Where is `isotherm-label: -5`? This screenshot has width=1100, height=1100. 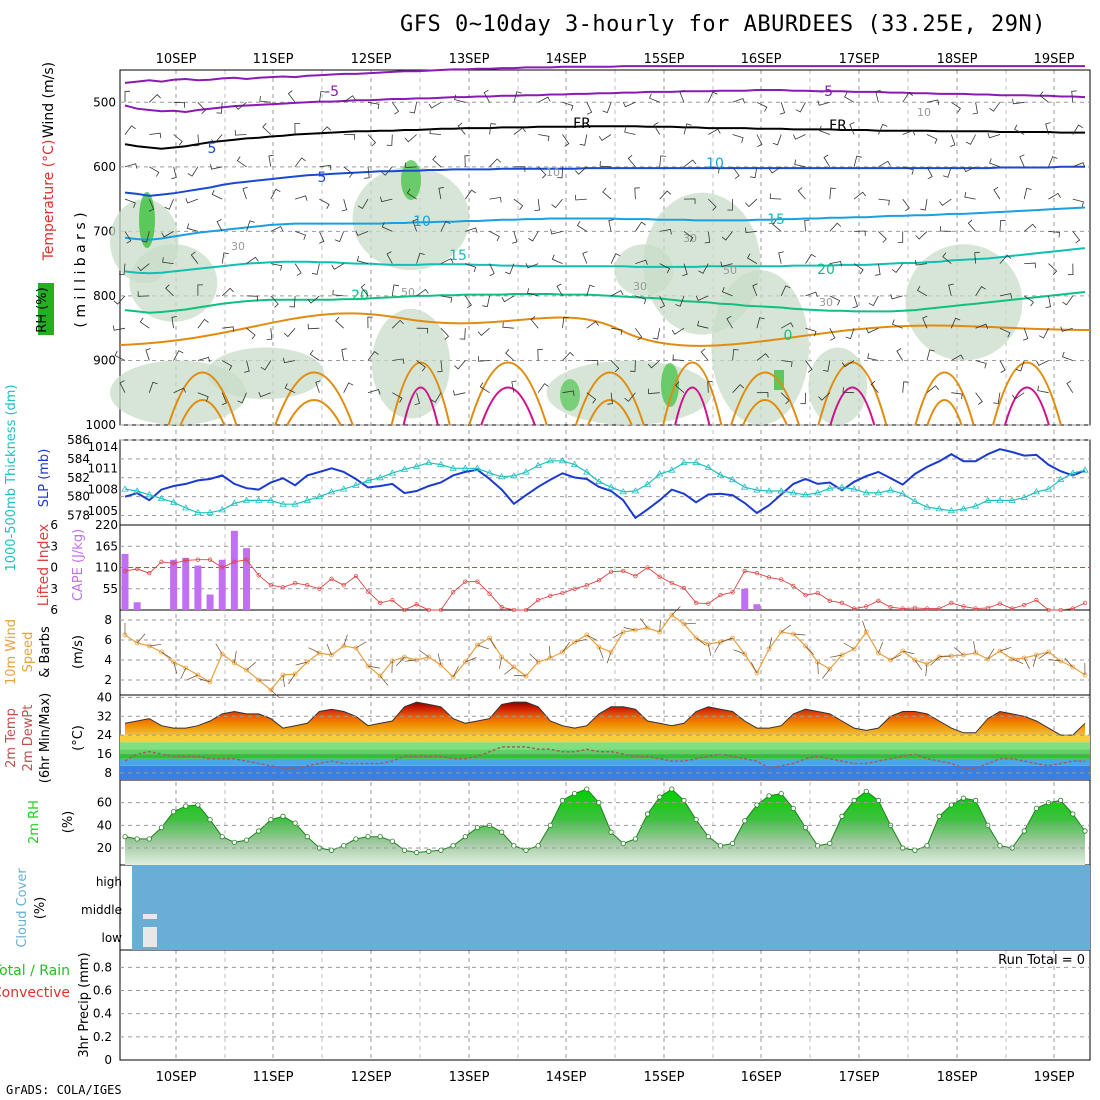
isotherm-label: -5 is located at coordinates (826, 92).